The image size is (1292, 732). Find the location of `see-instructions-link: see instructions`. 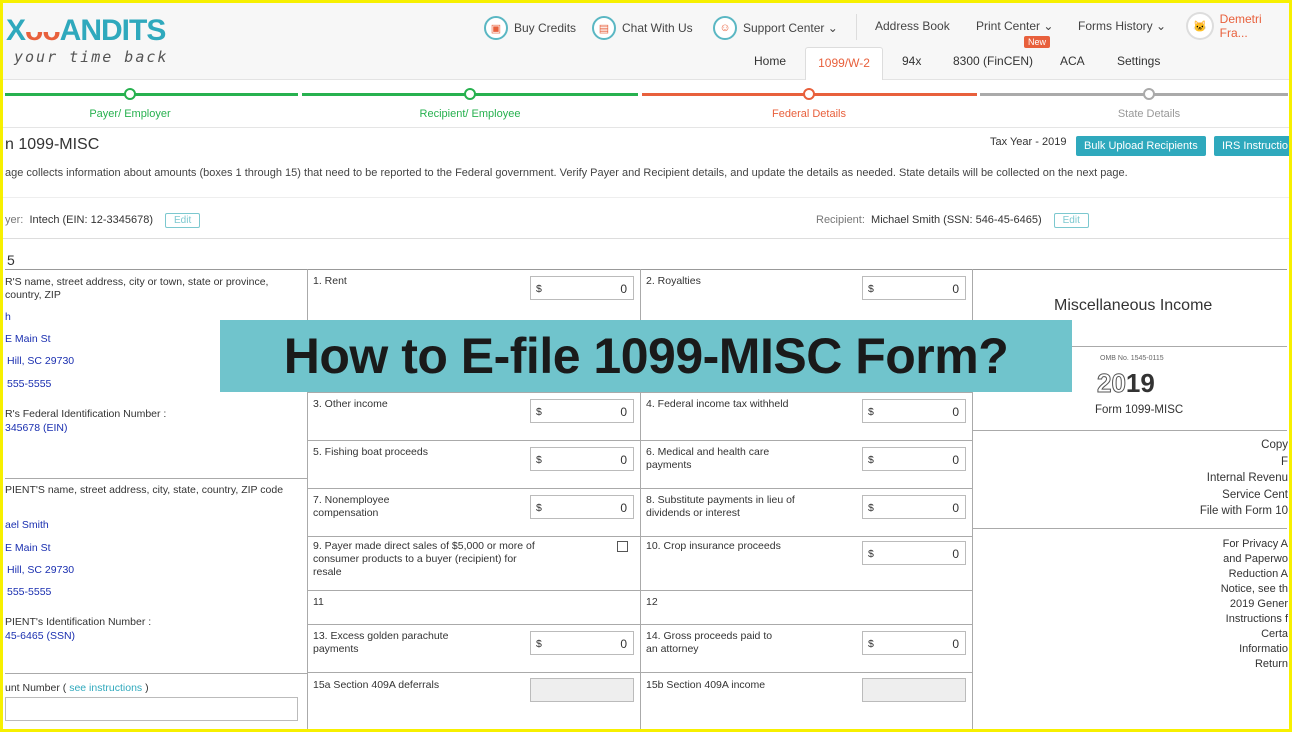

see-instructions-link: see instructions is located at coordinates (106, 688).